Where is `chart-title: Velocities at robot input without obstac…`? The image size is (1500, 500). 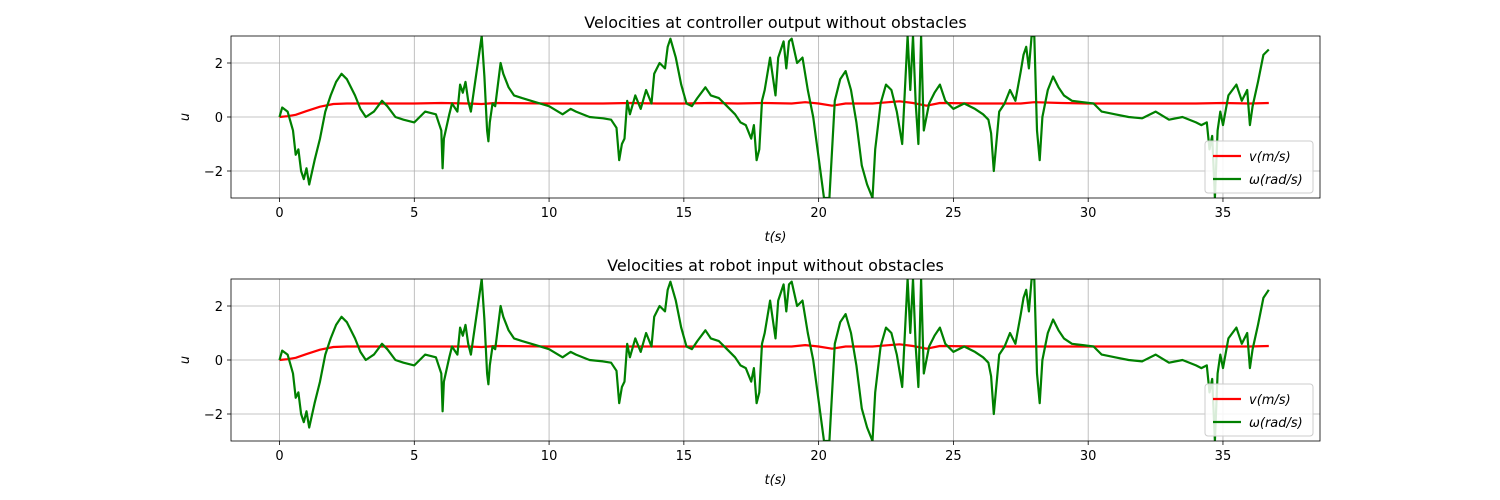 chart-title: Velocities at robot input without obstac… is located at coordinates (775, 265).